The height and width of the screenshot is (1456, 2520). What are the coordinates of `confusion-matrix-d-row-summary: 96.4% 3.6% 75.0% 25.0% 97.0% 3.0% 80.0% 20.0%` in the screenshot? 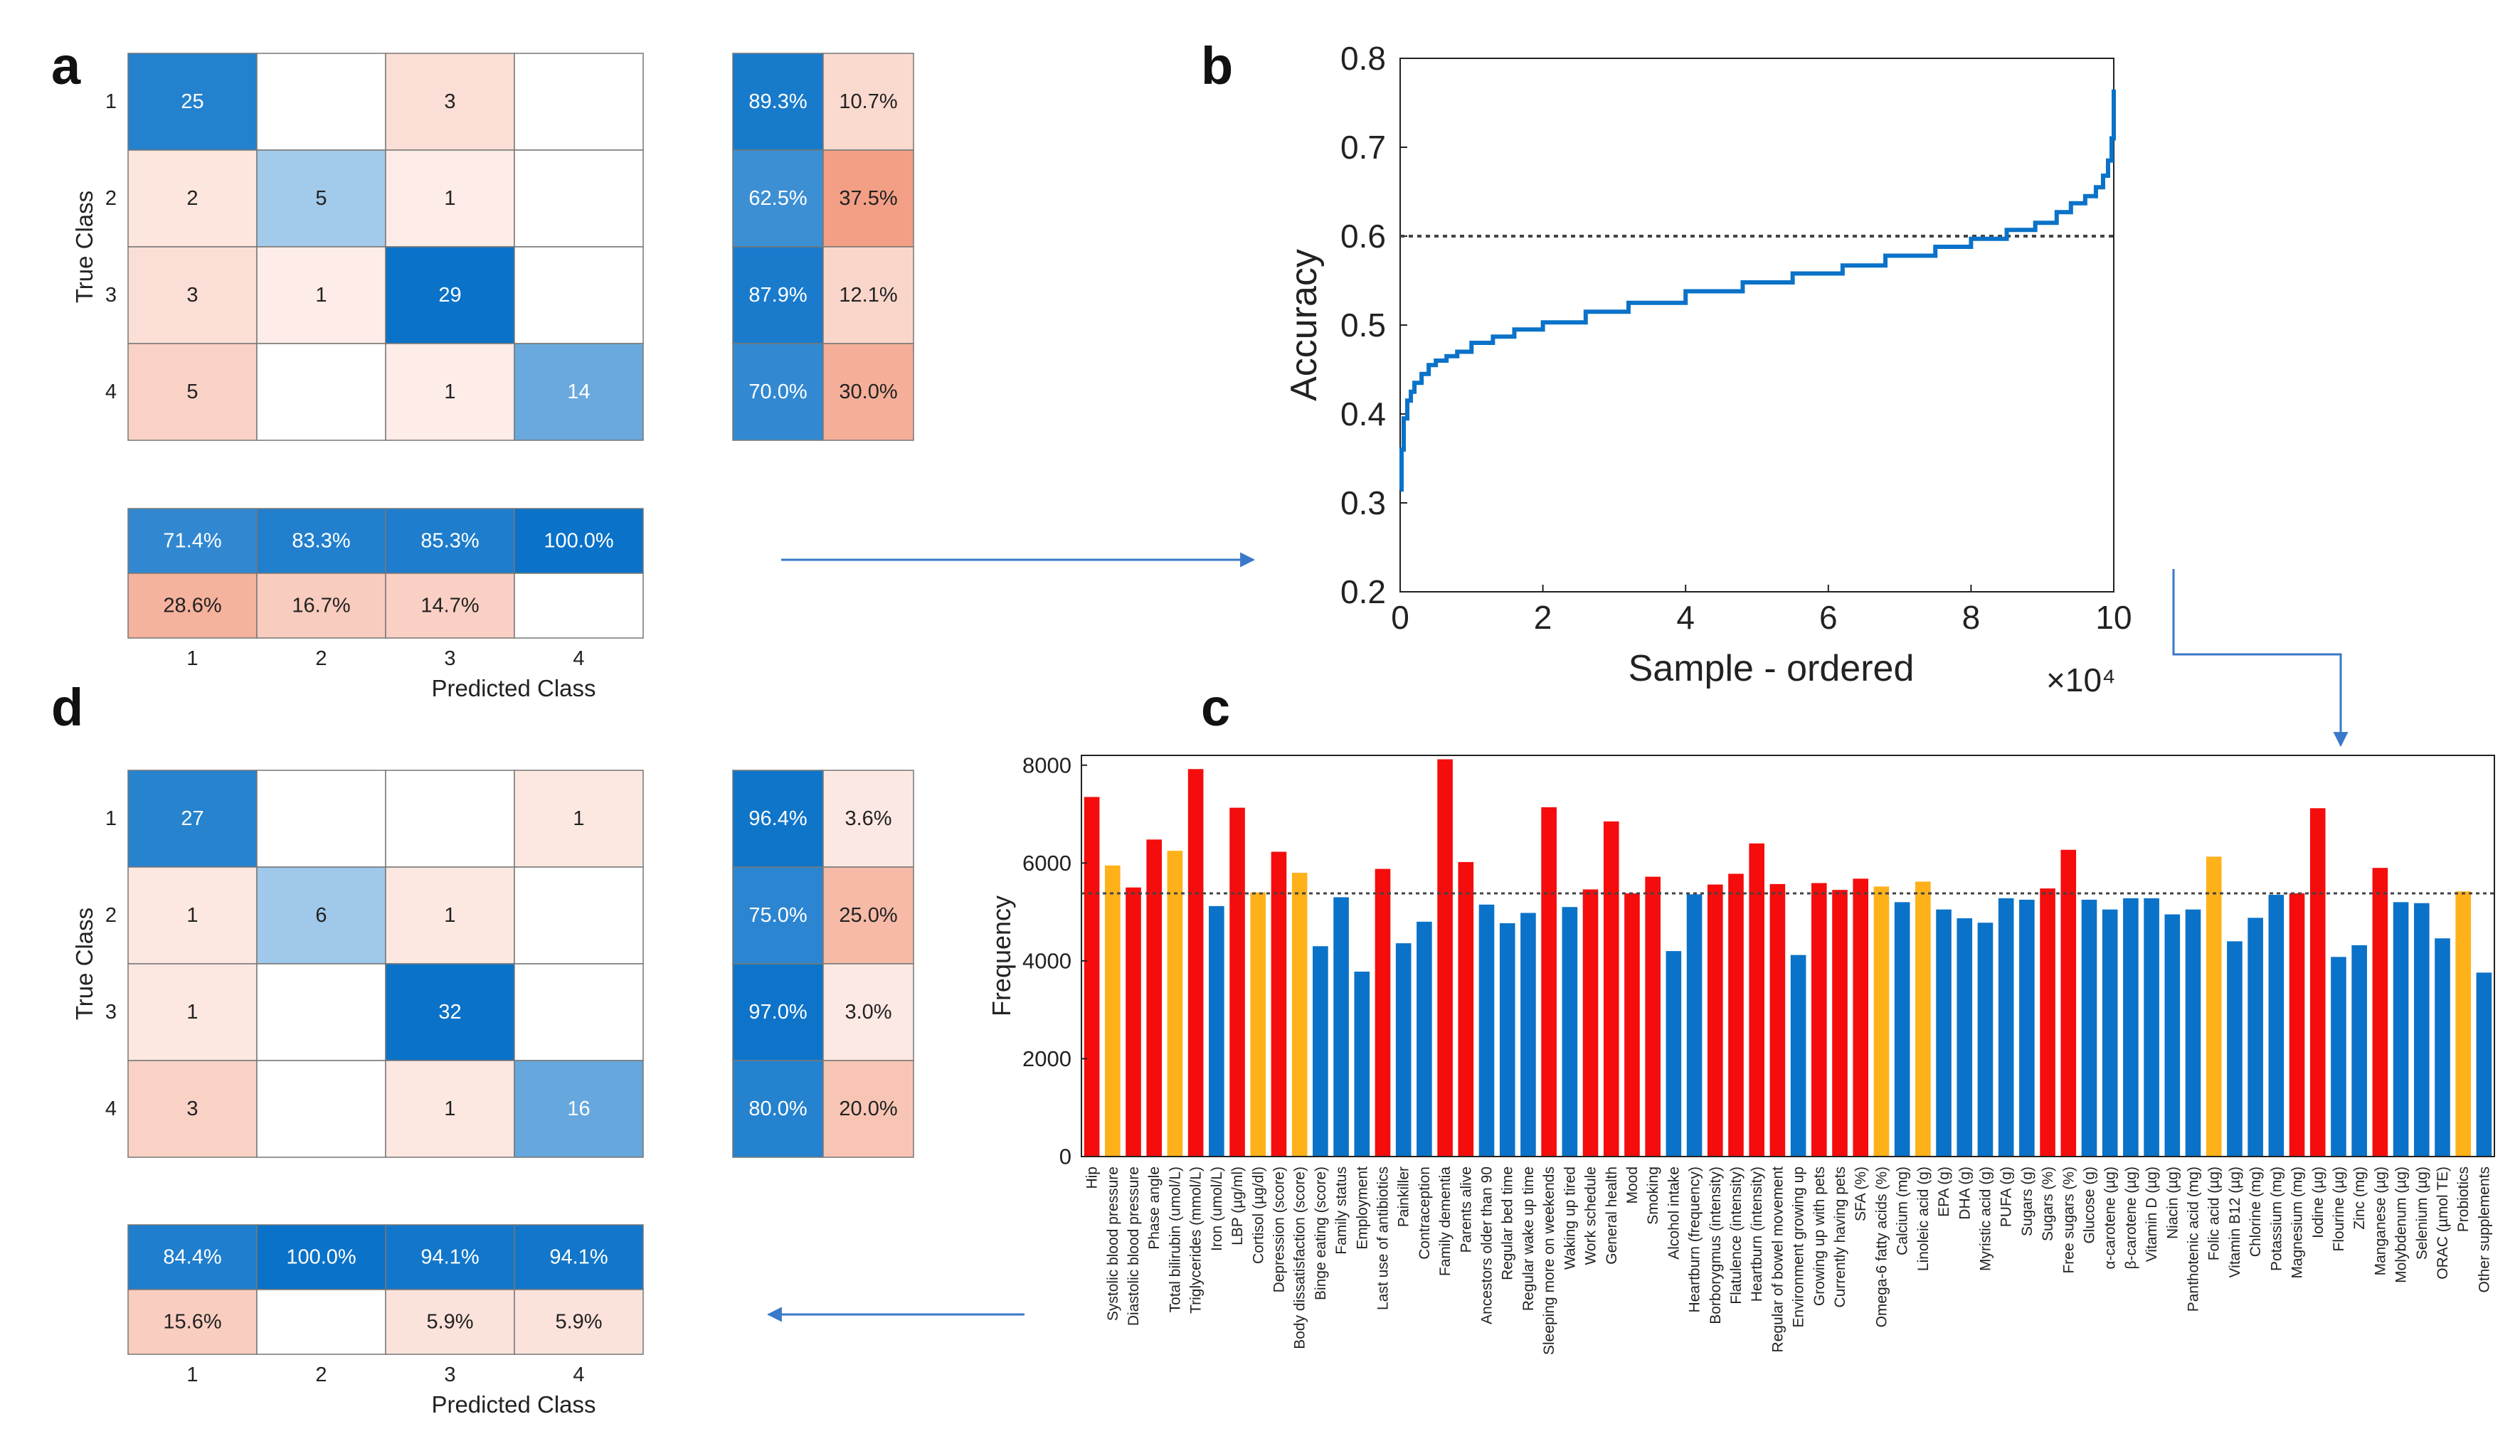 It's located at (823, 964).